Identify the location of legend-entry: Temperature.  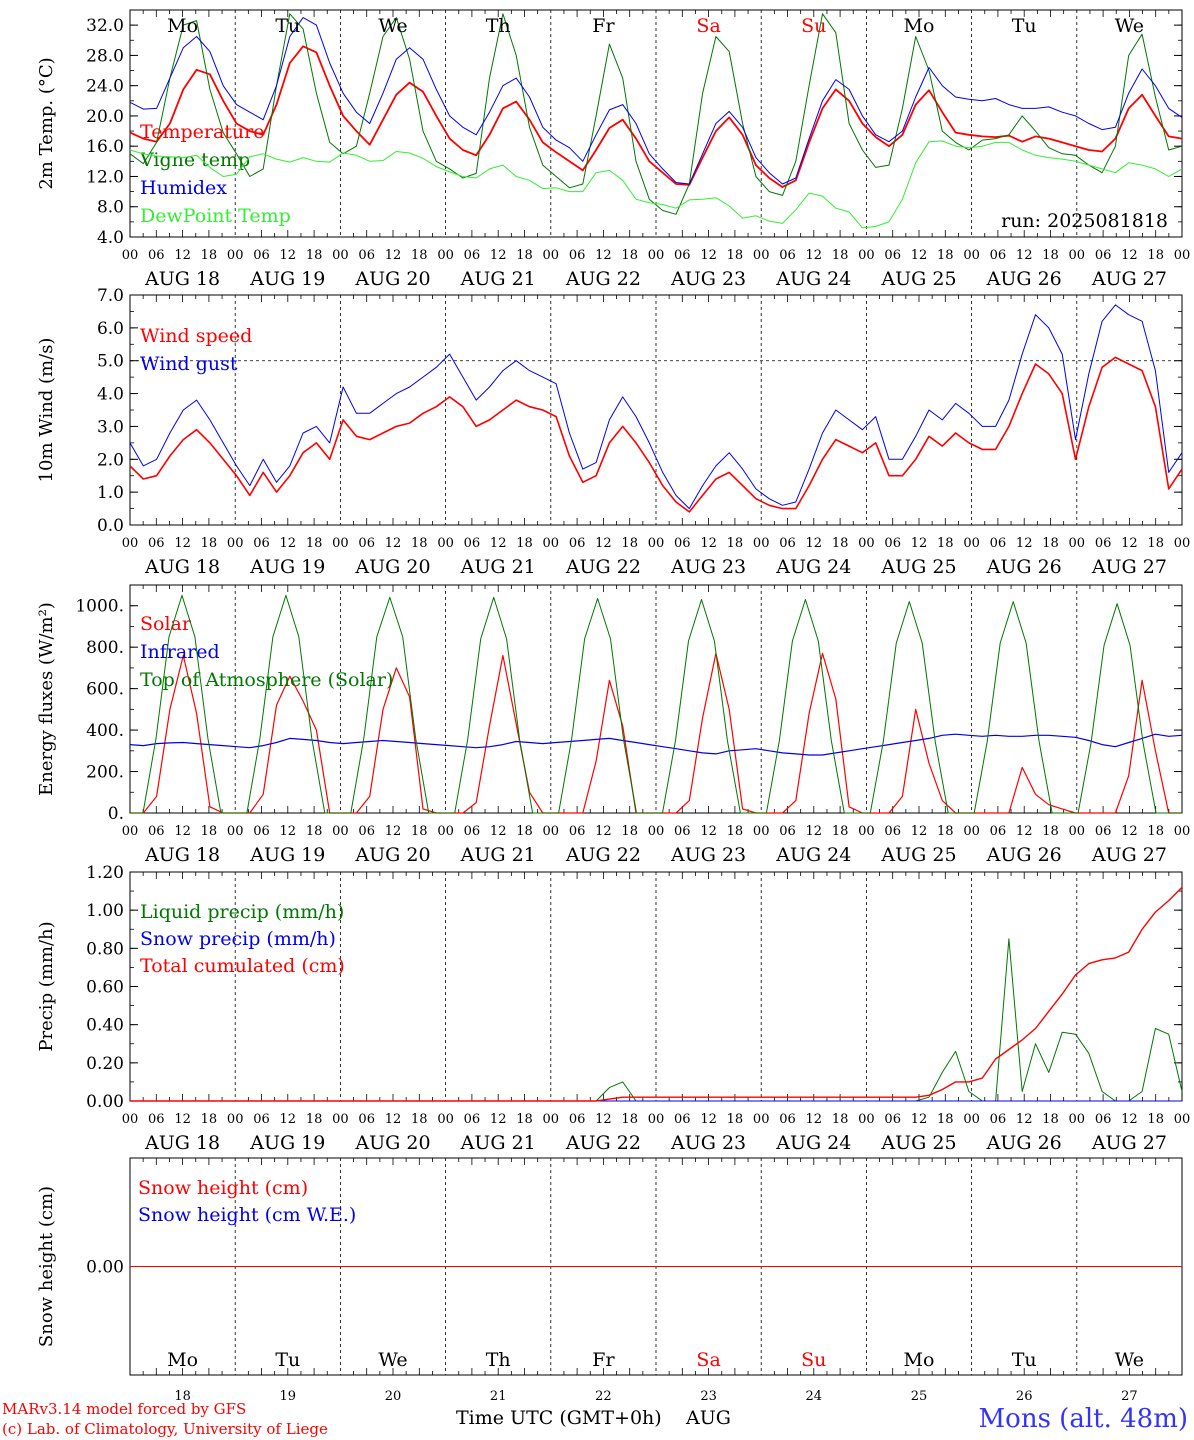
(202, 132).